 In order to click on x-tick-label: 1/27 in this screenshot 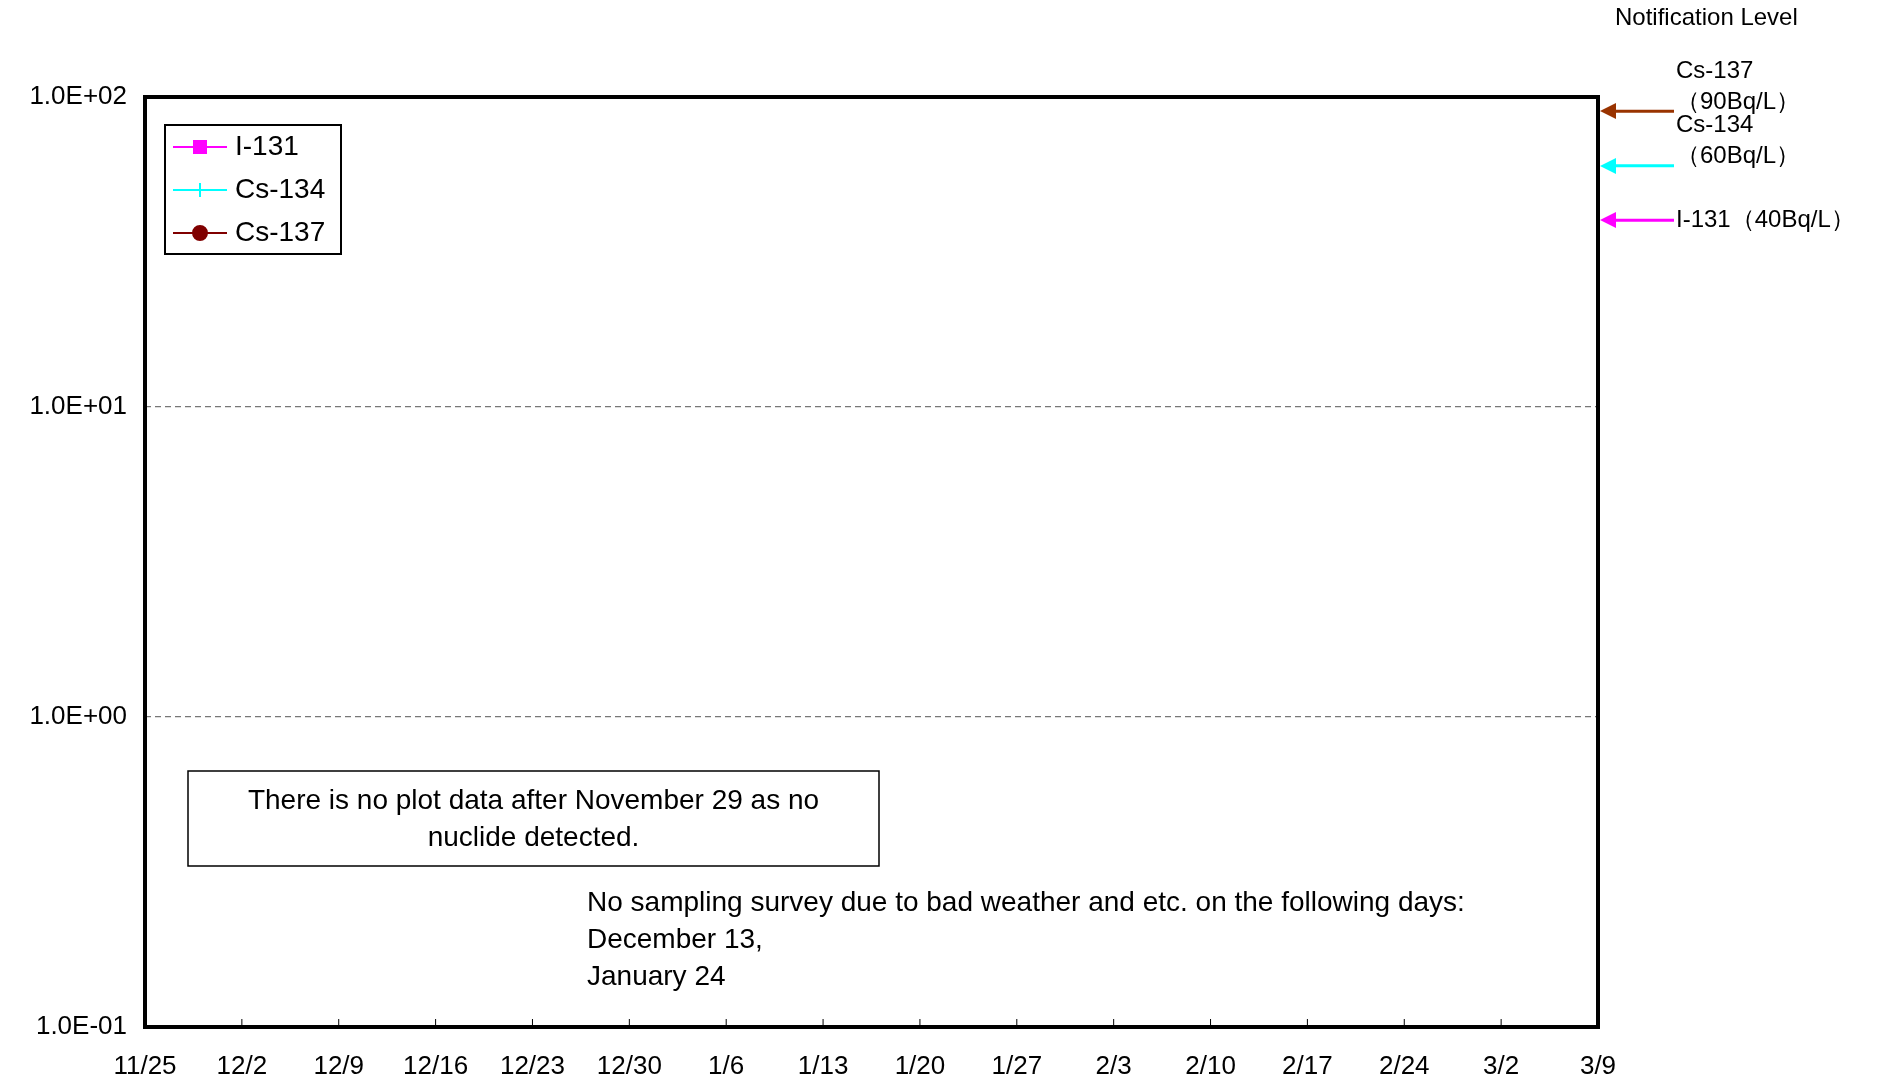, I will do `click(1017, 1064)`.